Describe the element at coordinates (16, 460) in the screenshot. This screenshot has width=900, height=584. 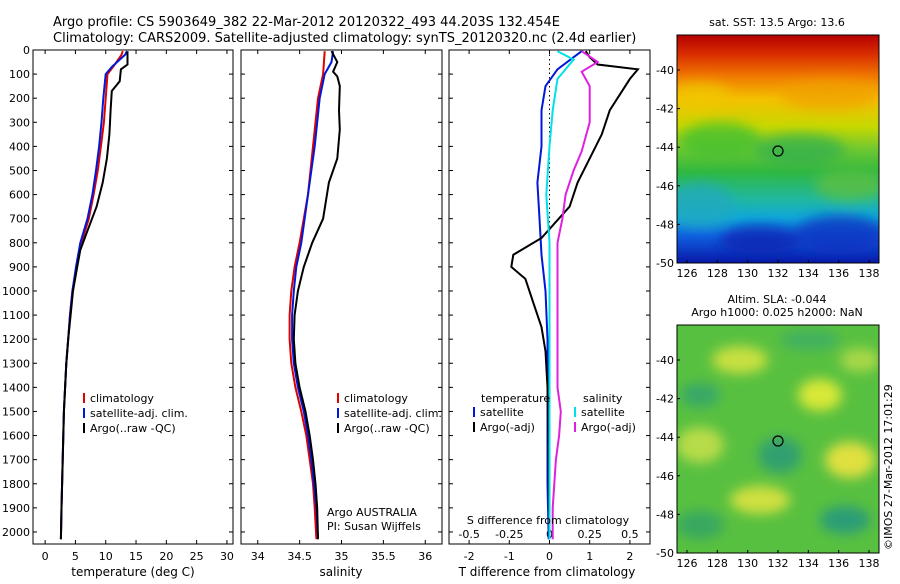
I see `y-tick-label: 1700` at that location.